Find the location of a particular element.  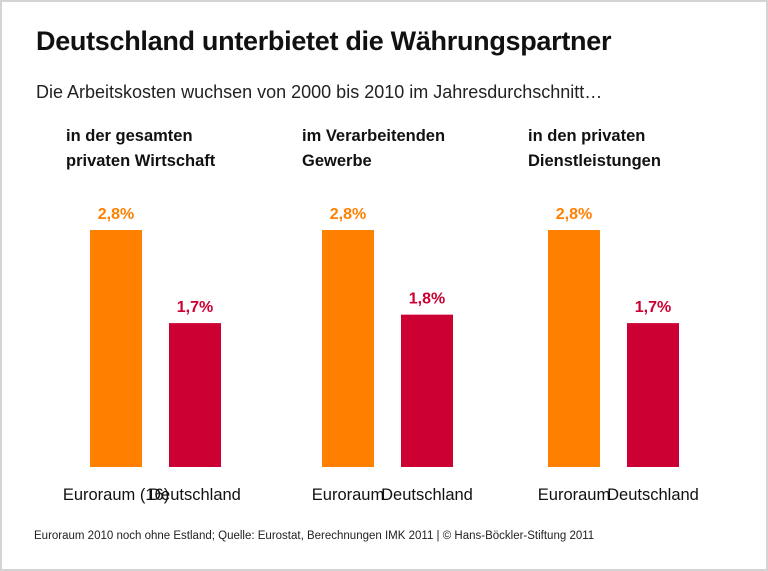

group-heading-line: im Verarbeitenden is located at coordinates (374, 136).